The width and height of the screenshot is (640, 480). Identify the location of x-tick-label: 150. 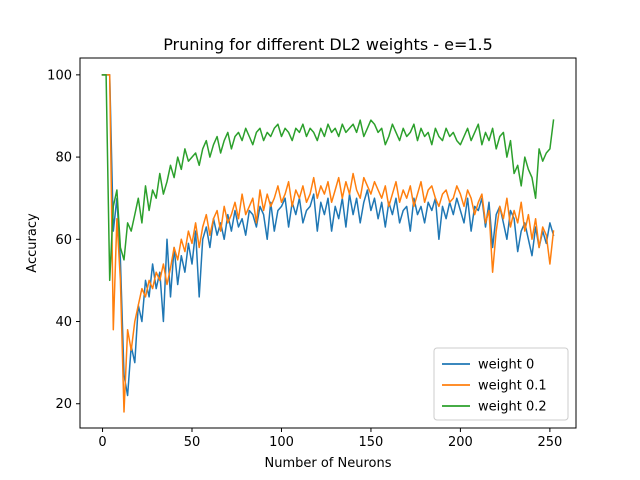
(371, 442).